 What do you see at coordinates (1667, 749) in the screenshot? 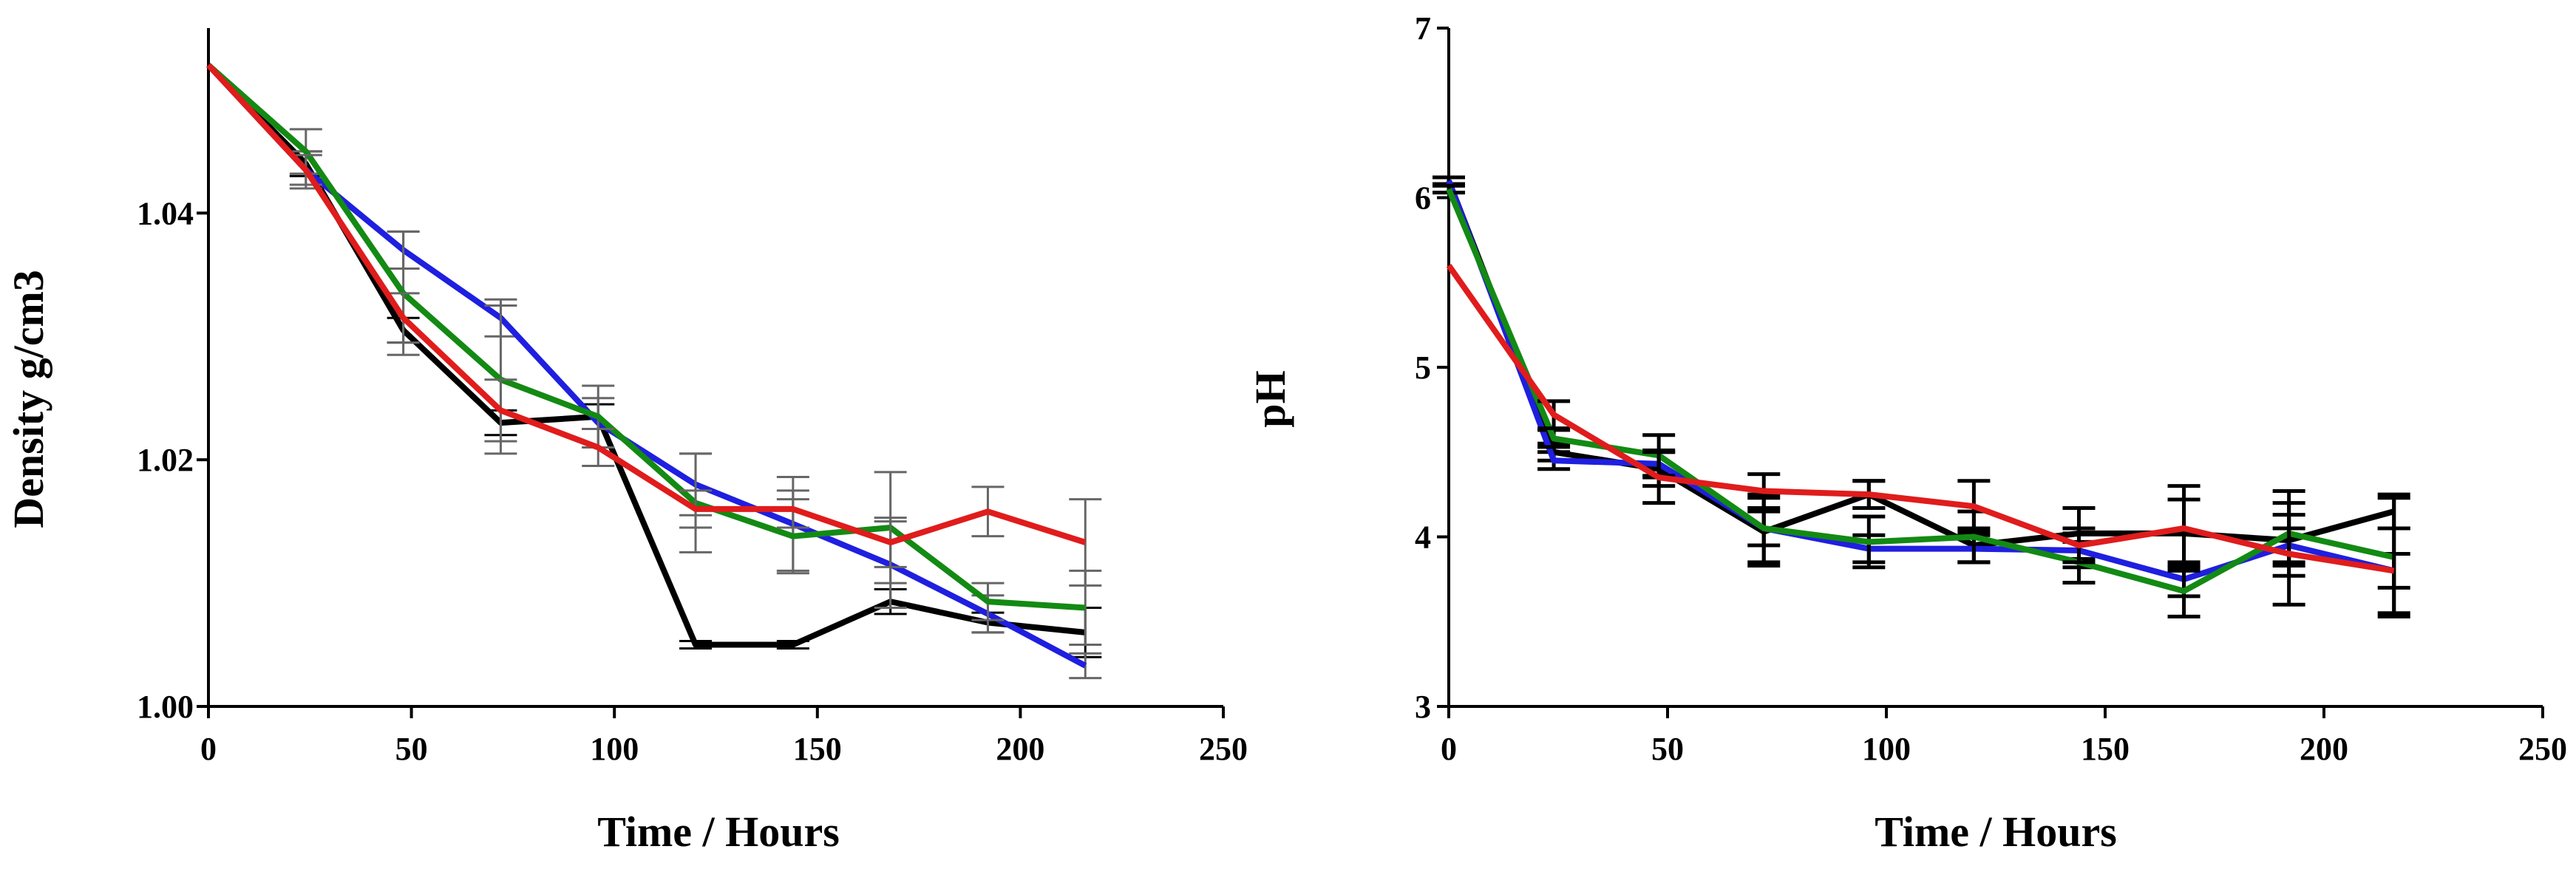
I see `ph-x-tick-label: 50` at bounding box center [1667, 749].